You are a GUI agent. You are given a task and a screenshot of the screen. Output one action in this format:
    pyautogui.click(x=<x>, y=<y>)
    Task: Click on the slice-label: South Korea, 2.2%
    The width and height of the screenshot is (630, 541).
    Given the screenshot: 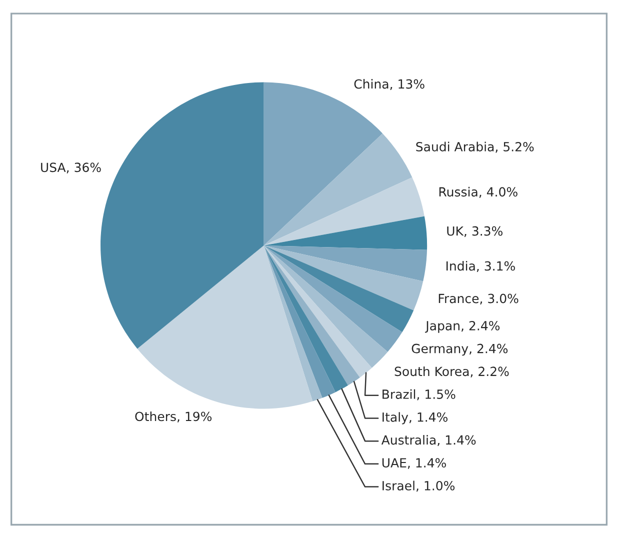 What is the action you would take?
    pyautogui.click(x=451, y=372)
    